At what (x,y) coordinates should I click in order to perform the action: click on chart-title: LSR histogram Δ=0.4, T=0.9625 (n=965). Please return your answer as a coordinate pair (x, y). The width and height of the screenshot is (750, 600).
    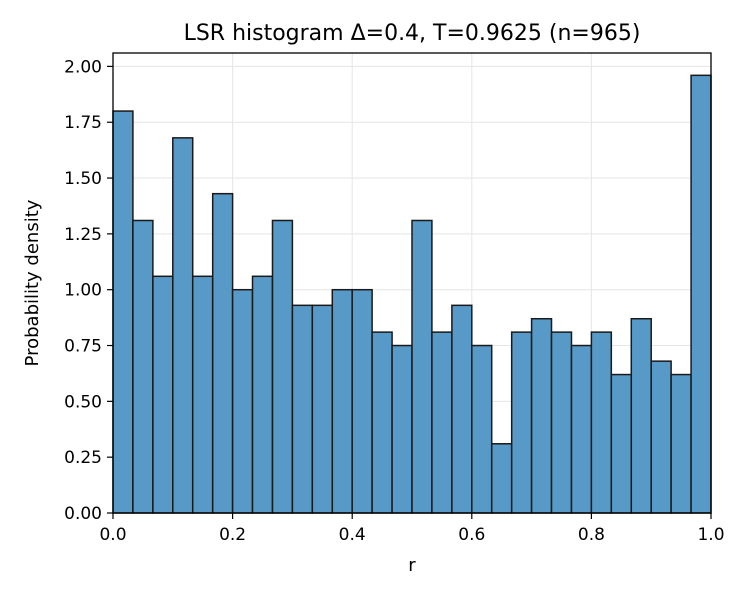
    Looking at the image, I should click on (412, 33).